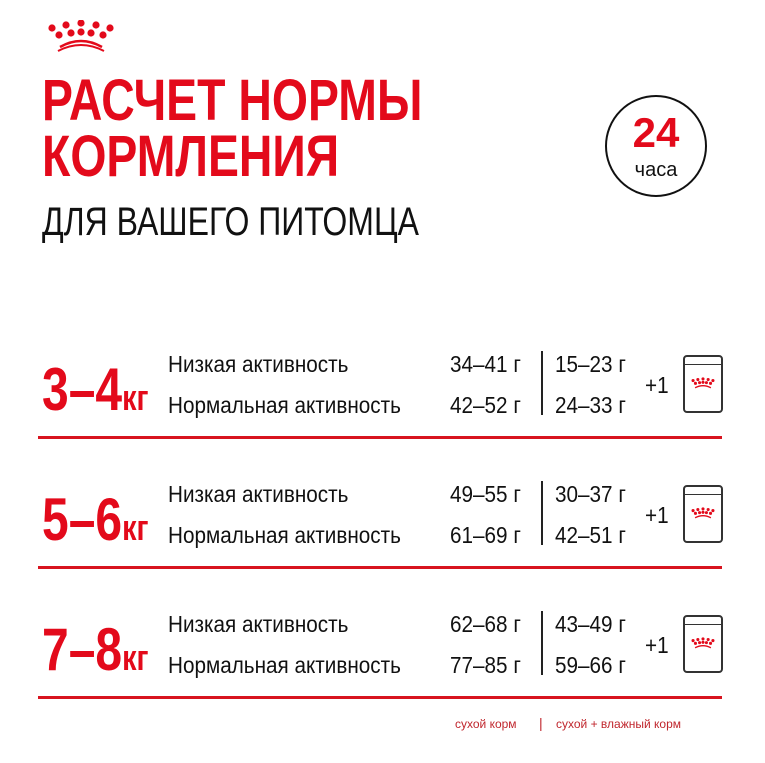  What do you see at coordinates (230, 222) in the screenshot?
I see `title-line-3: ДЛЯ ВАШЕГО ПИТОМЦА` at bounding box center [230, 222].